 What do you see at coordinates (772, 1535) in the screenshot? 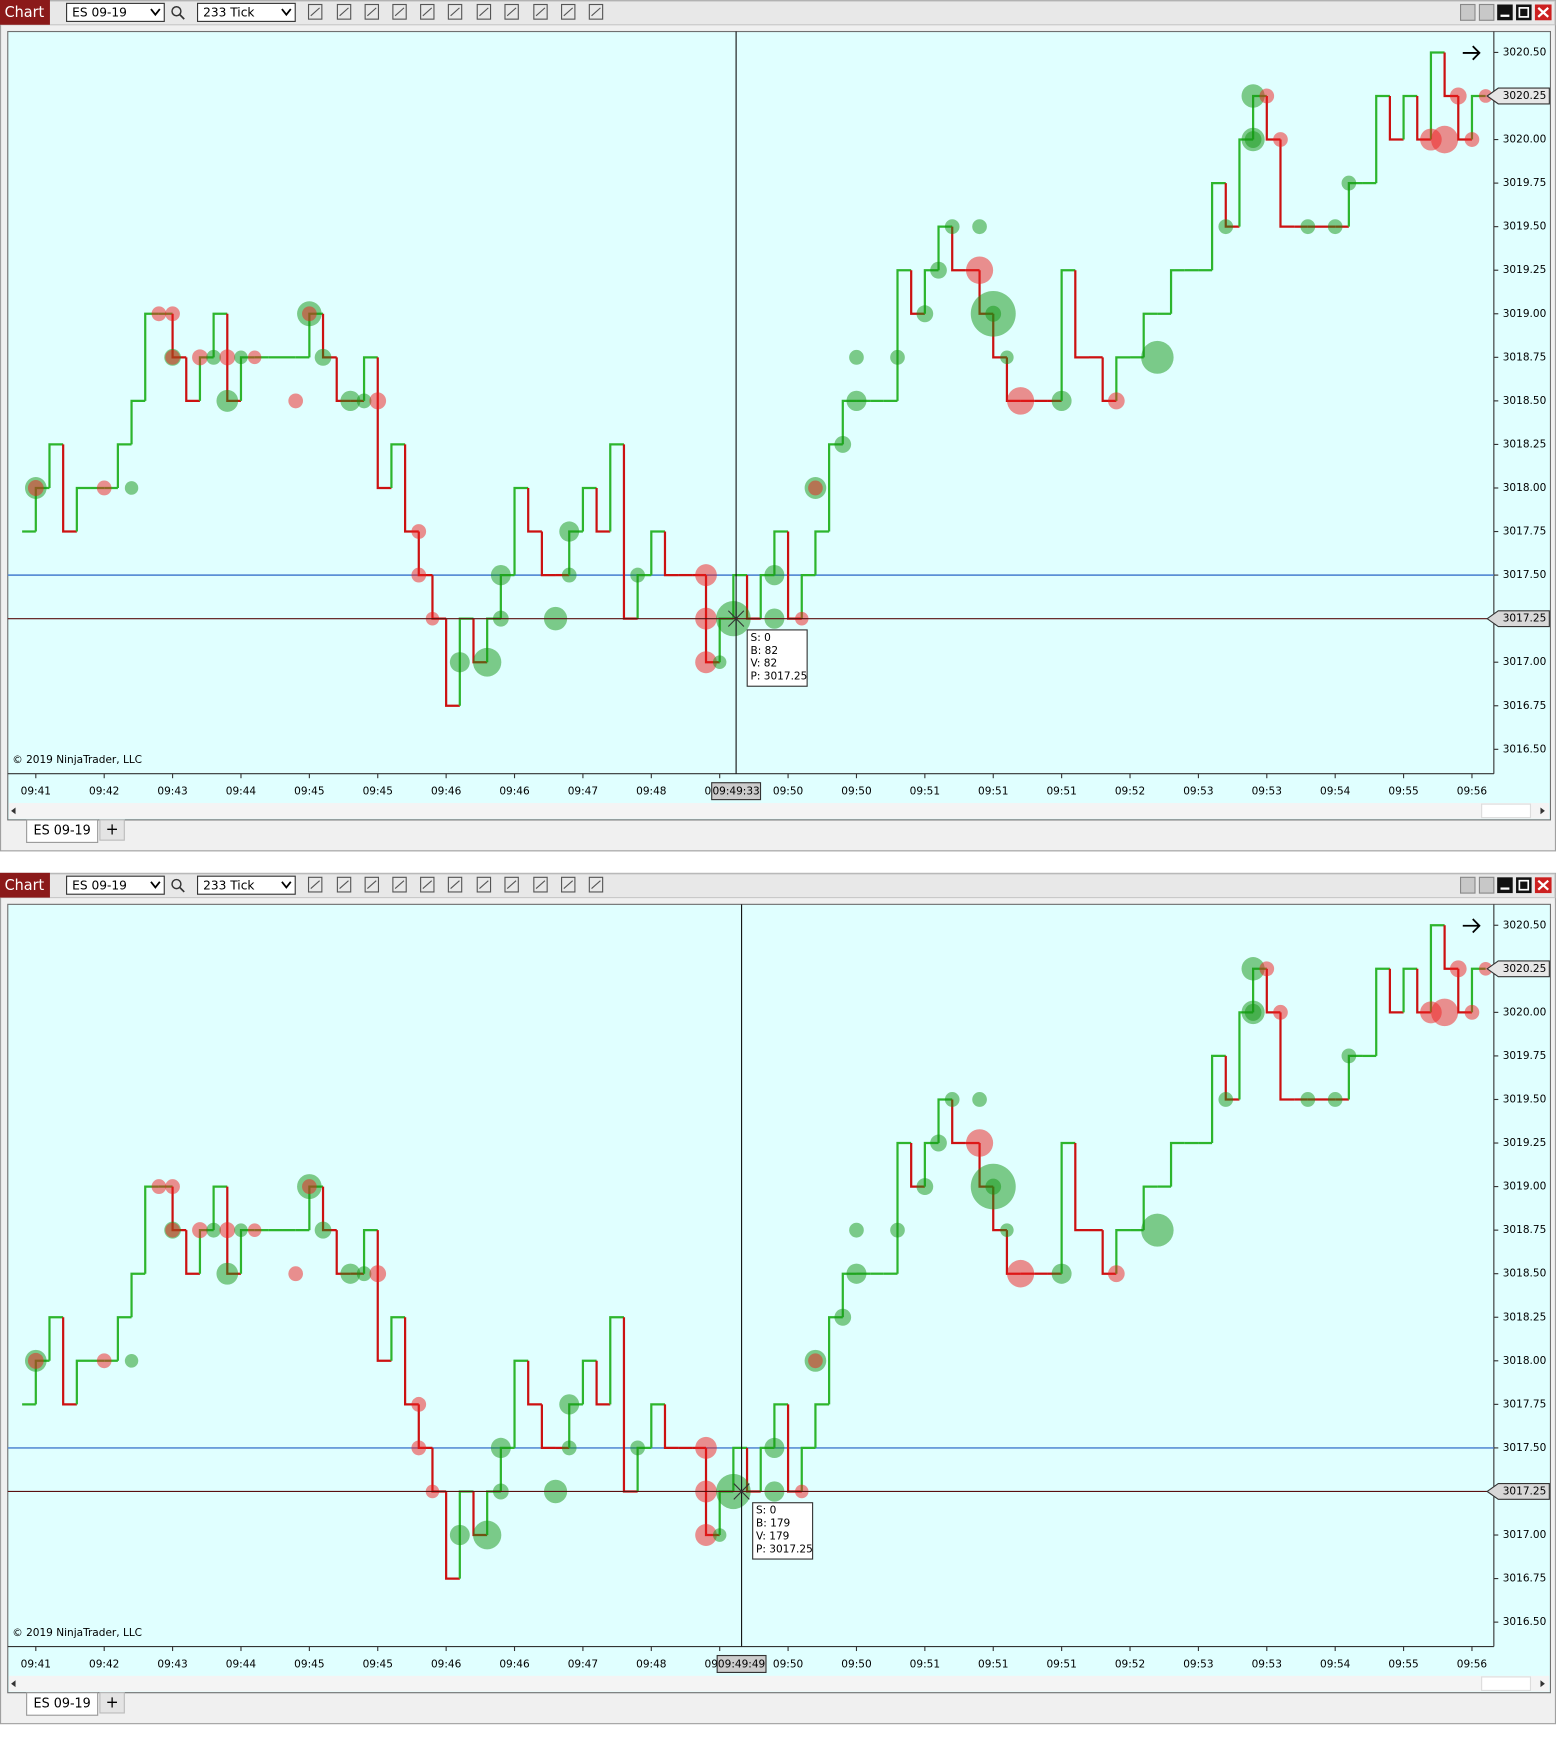
I see `tooltip-line: V: 179` at bounding box center [772, 1535].